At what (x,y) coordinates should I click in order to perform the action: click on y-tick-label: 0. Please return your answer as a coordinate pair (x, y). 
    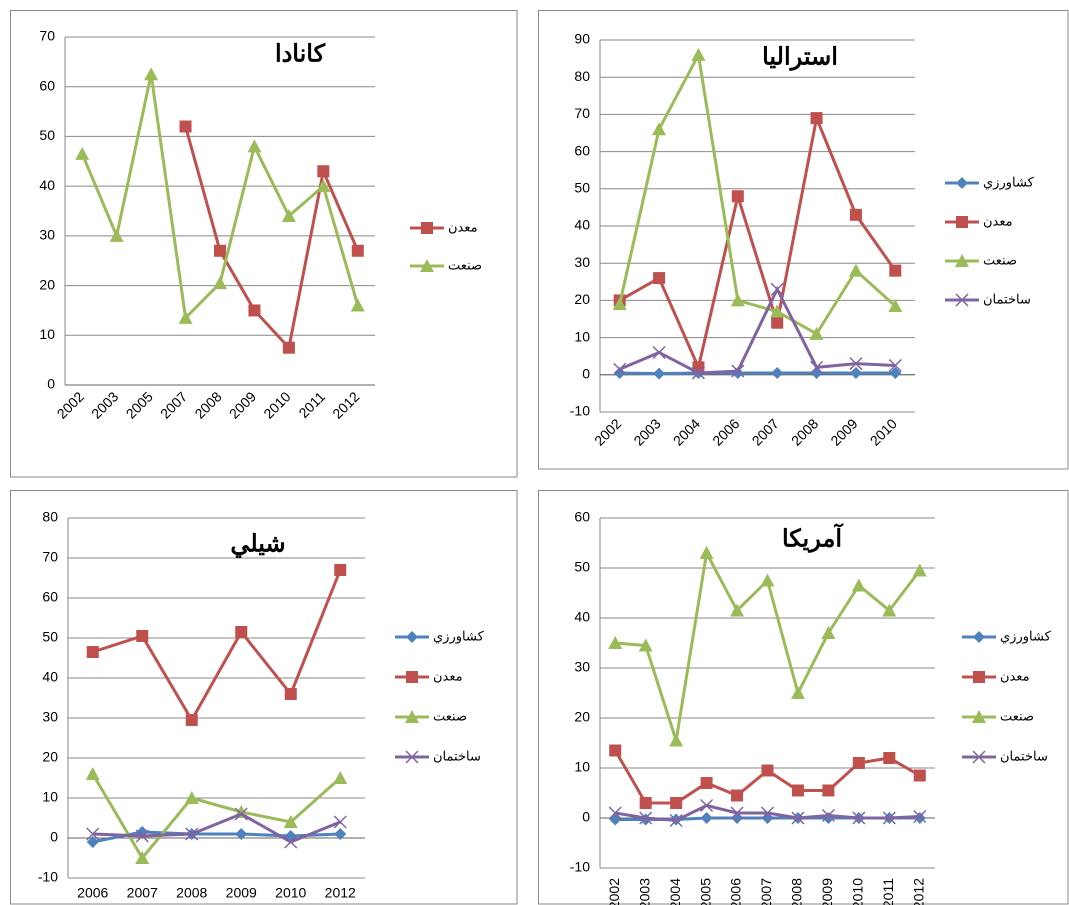
    Looking at the image, I should click on (54, 837).